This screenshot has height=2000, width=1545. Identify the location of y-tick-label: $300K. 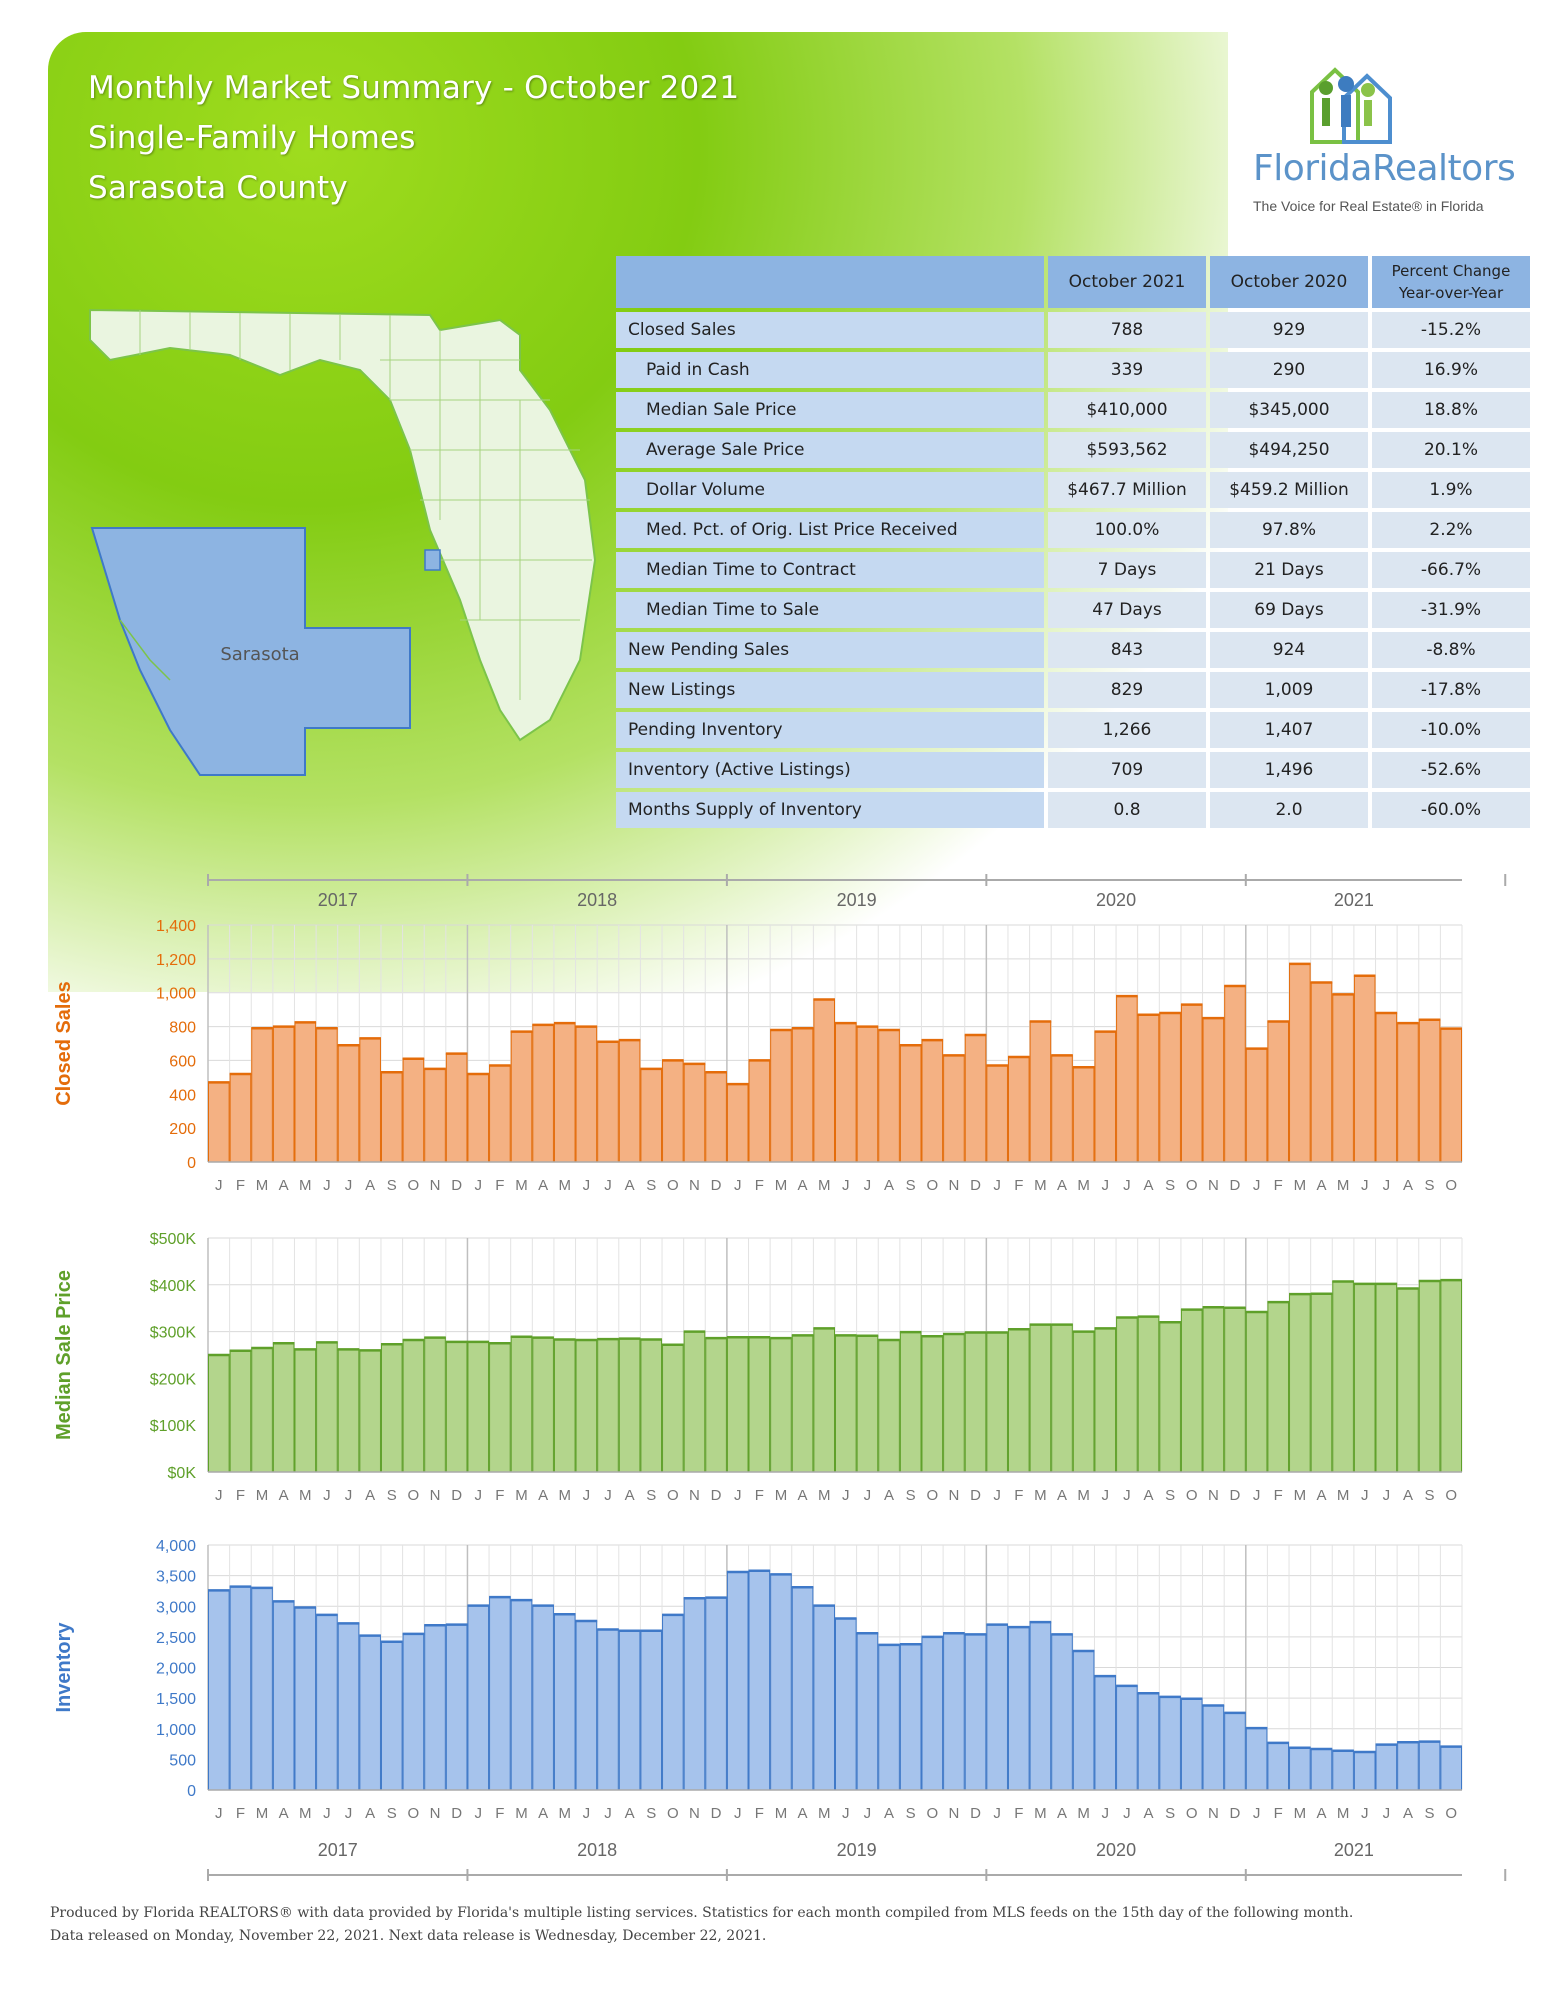
(173, 1333).